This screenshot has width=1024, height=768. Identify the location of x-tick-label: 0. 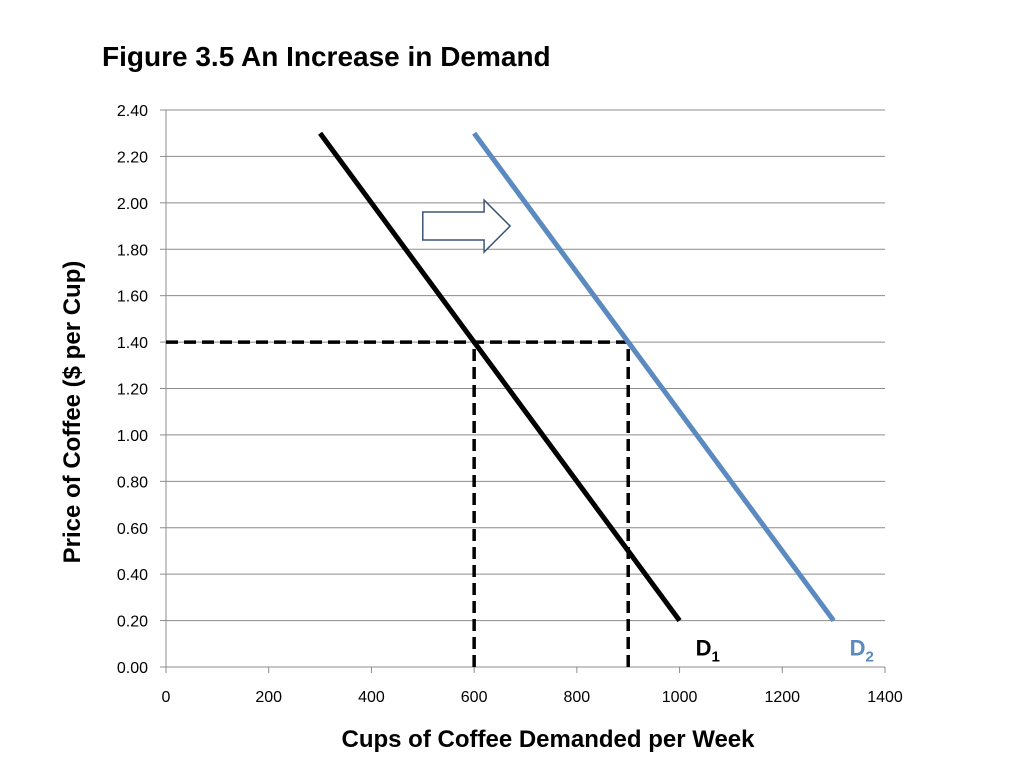
(166, 697).